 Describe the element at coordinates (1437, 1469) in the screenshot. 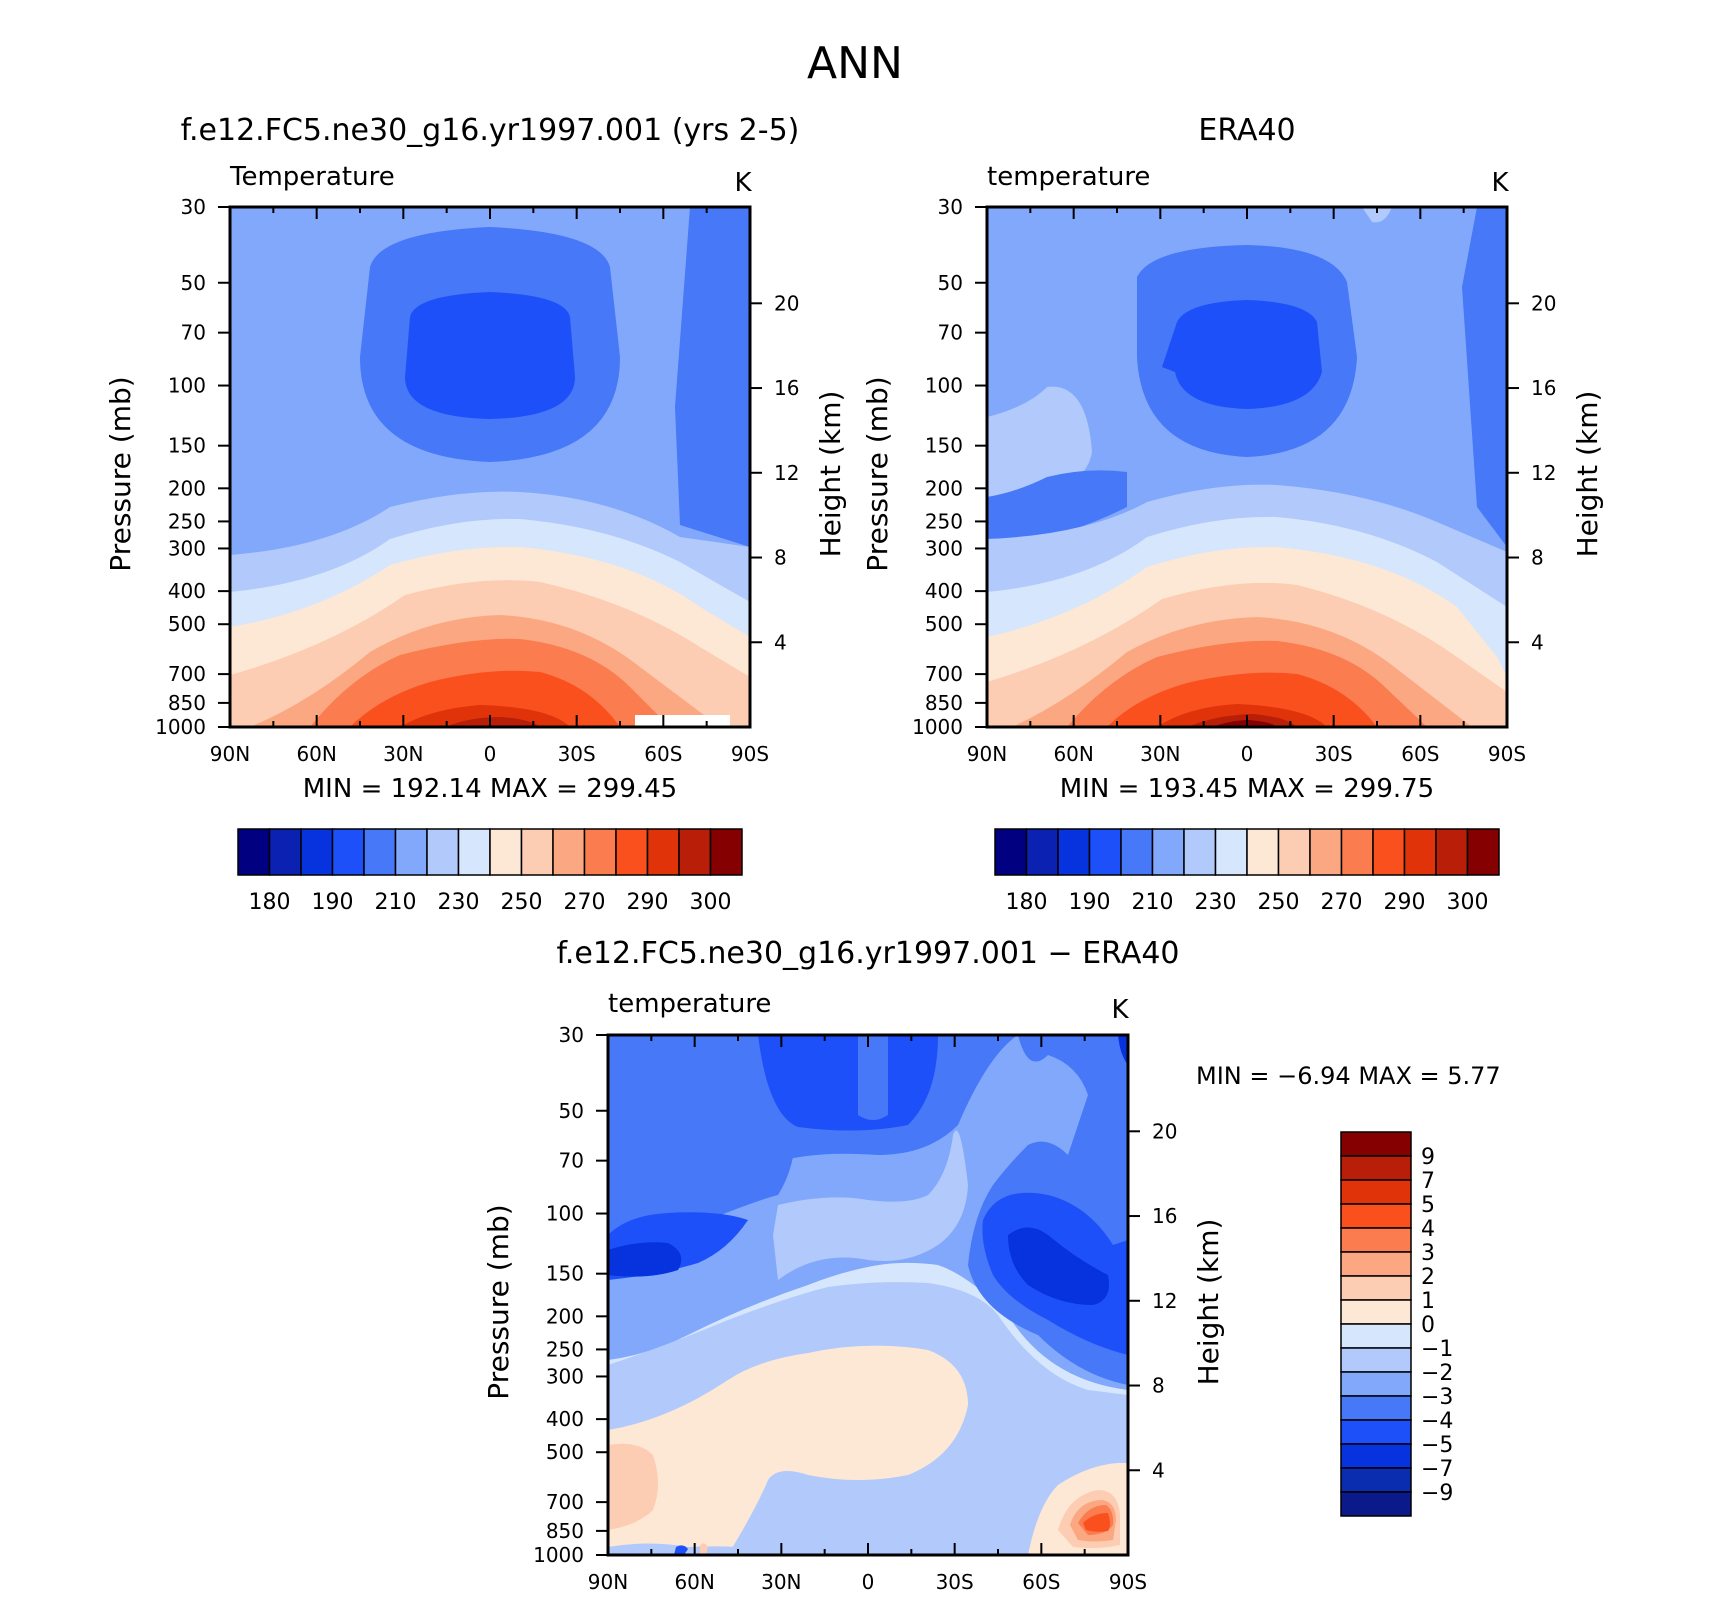

I see `colorbar-label: −7` at that location.